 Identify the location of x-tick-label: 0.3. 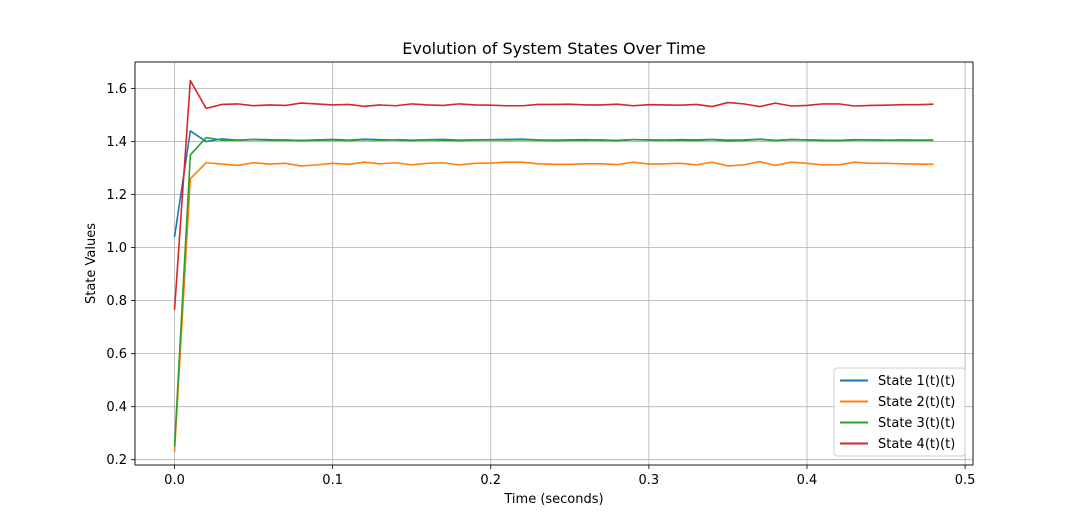
(649, 480).